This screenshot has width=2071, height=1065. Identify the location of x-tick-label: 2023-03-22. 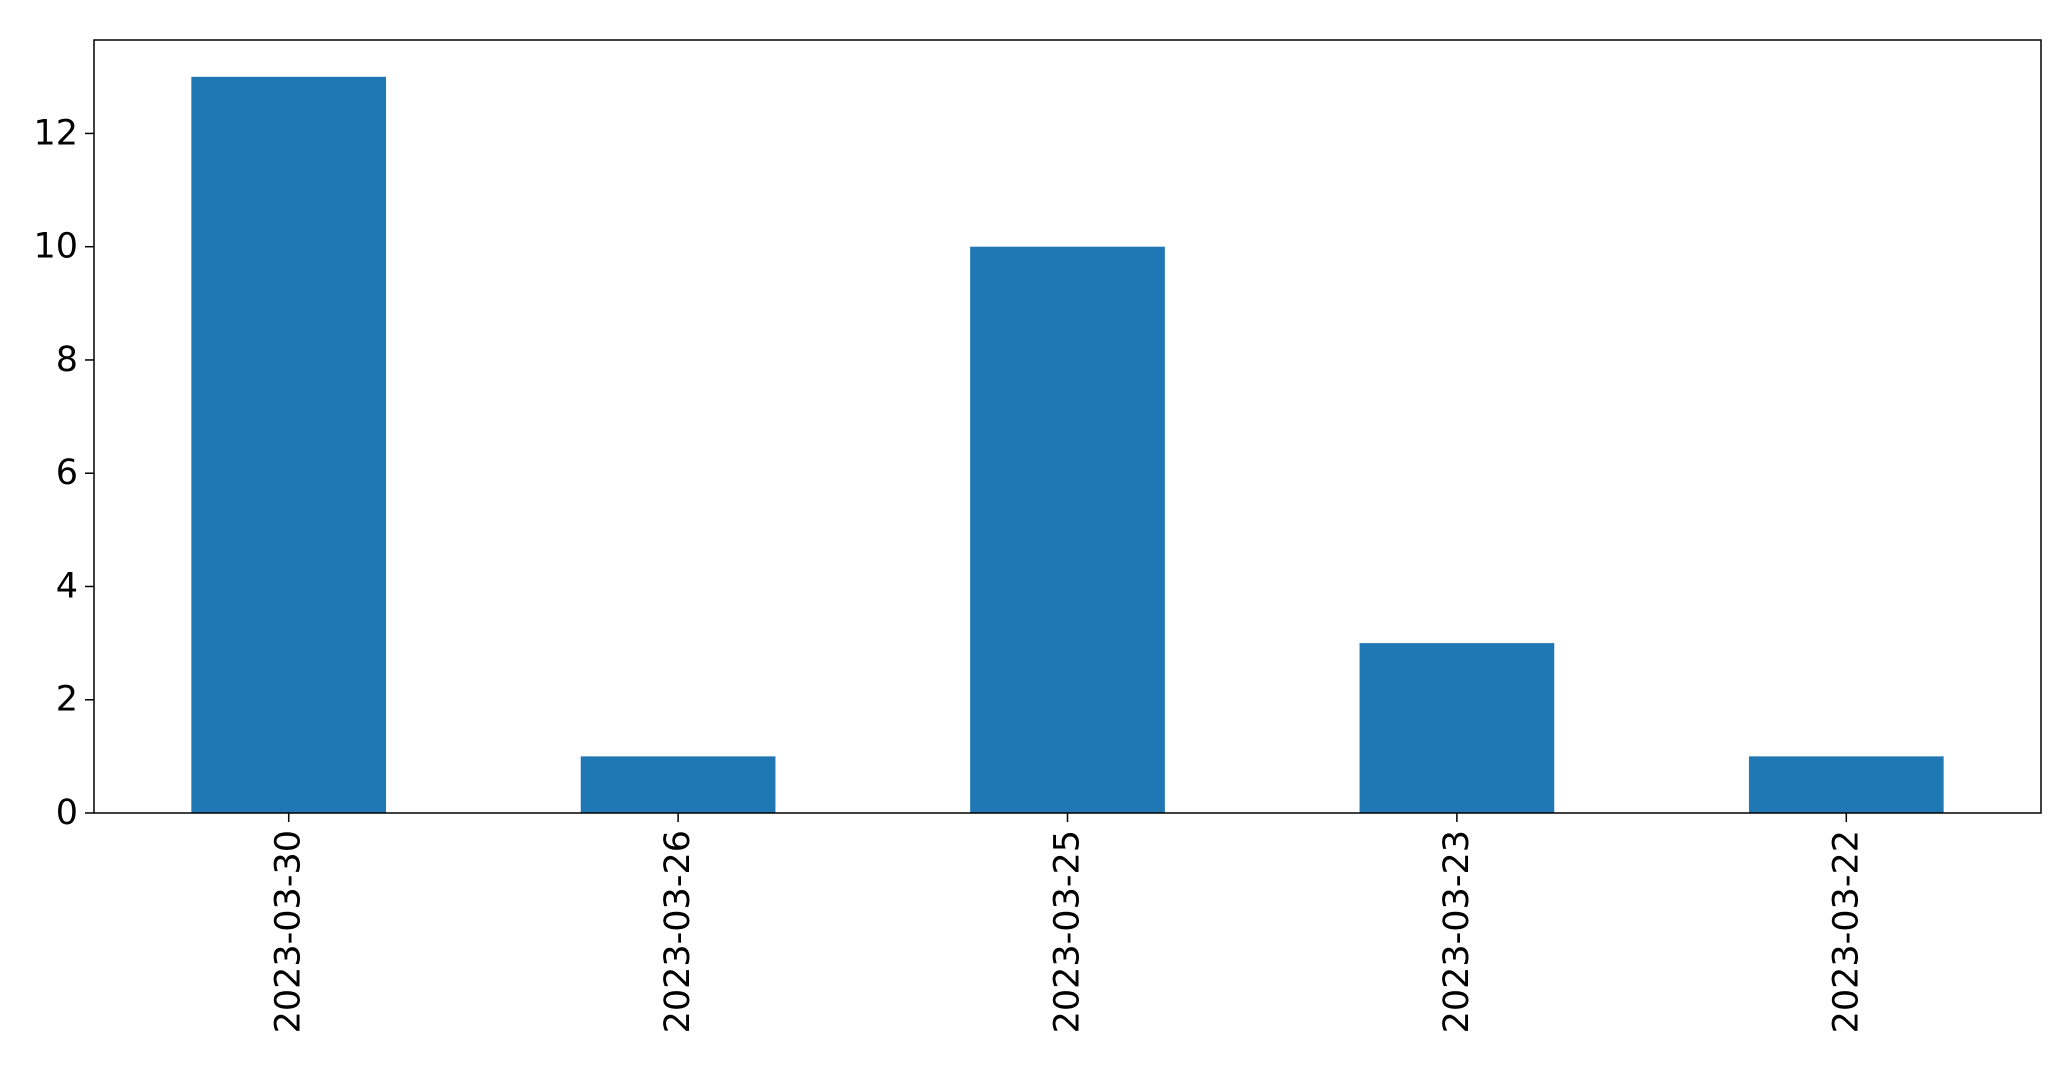
(1846, 931).